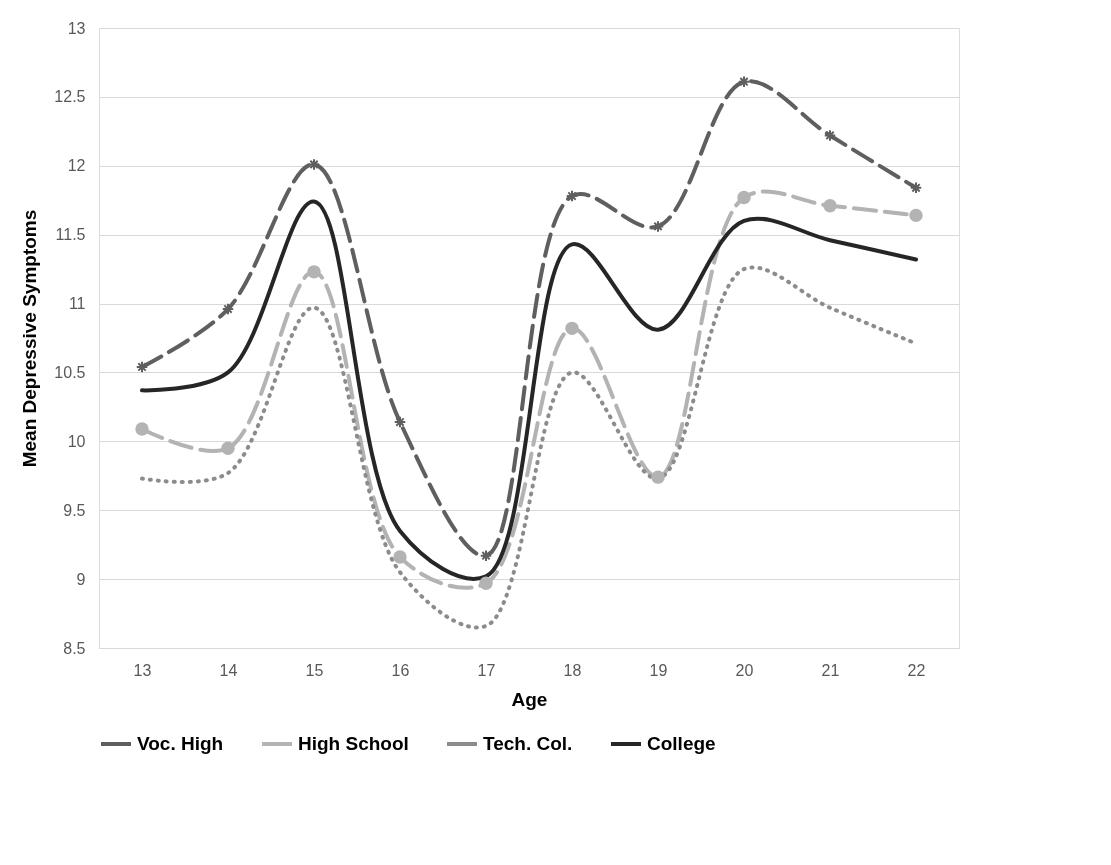 The width and height of the screenshot is (1111, 865). I want to click on y-tick-label: 11.5, so click(70, 235).